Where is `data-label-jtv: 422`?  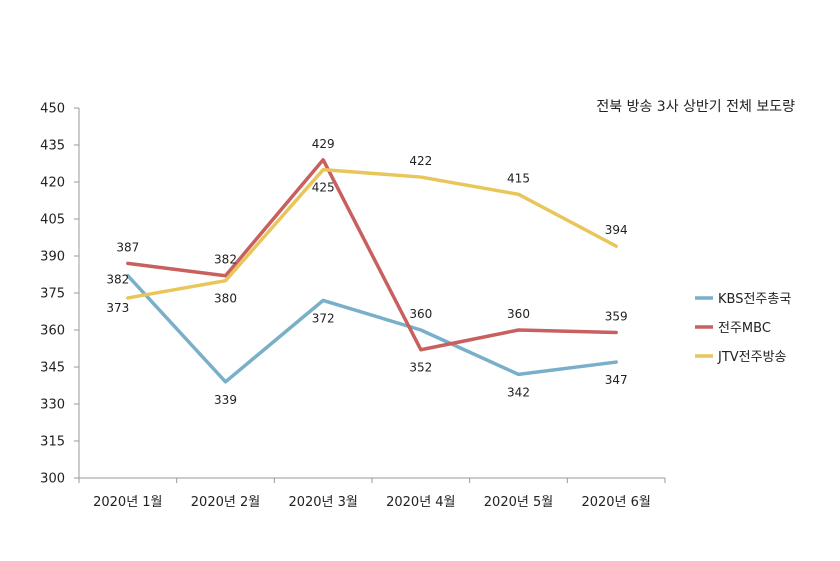
data-label-jtv: 422 is located at coordinates (420, 161).